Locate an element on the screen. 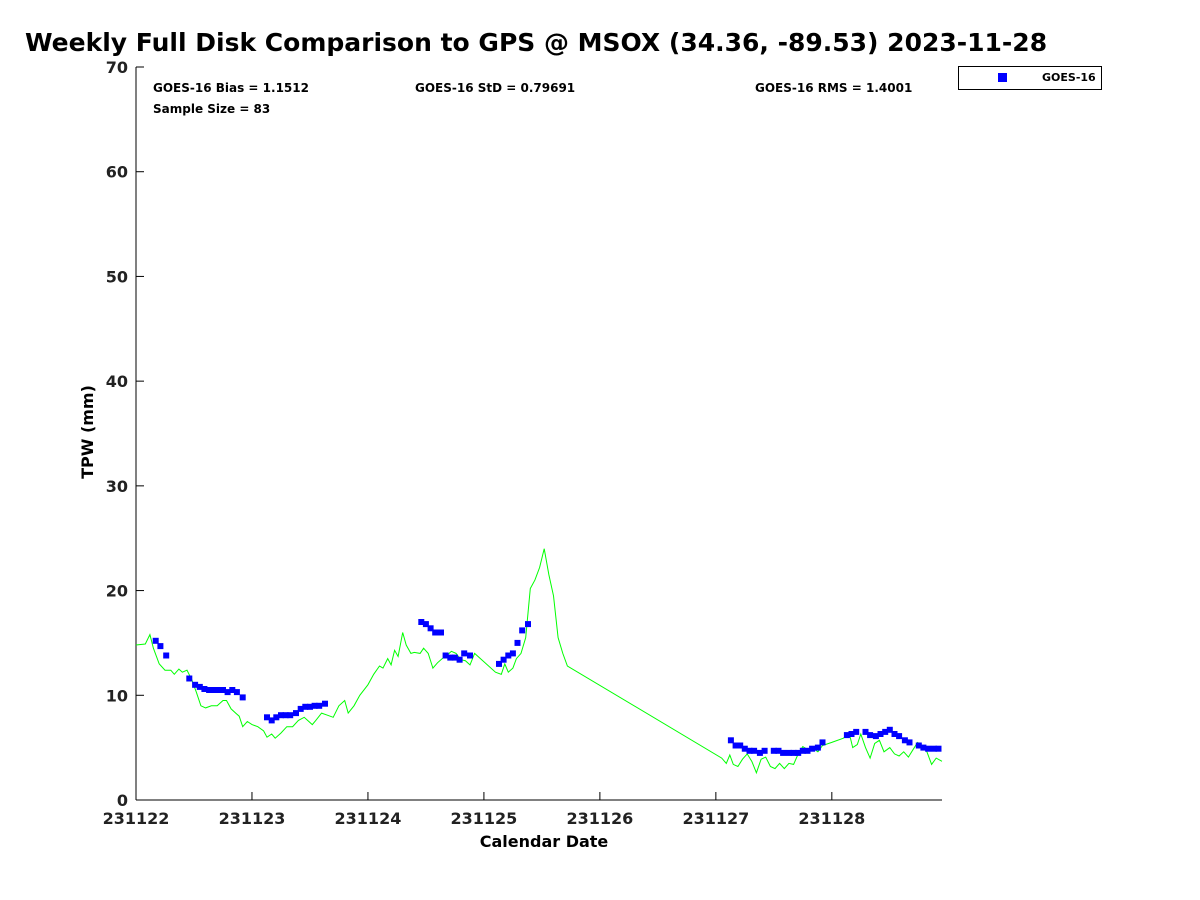 This screenshot has width=1200, height=900. y-axis-label: TPW (mm) is located at coordinates (87, 432).